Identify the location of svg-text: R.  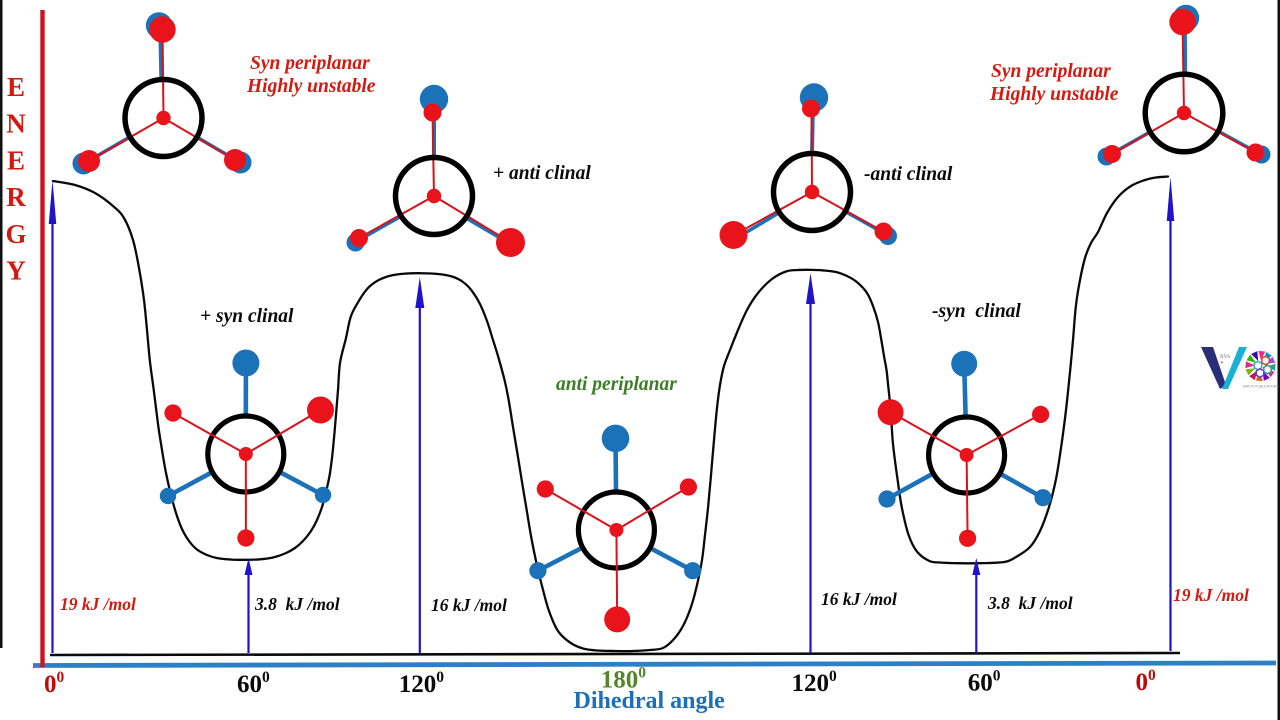
(16, 197).